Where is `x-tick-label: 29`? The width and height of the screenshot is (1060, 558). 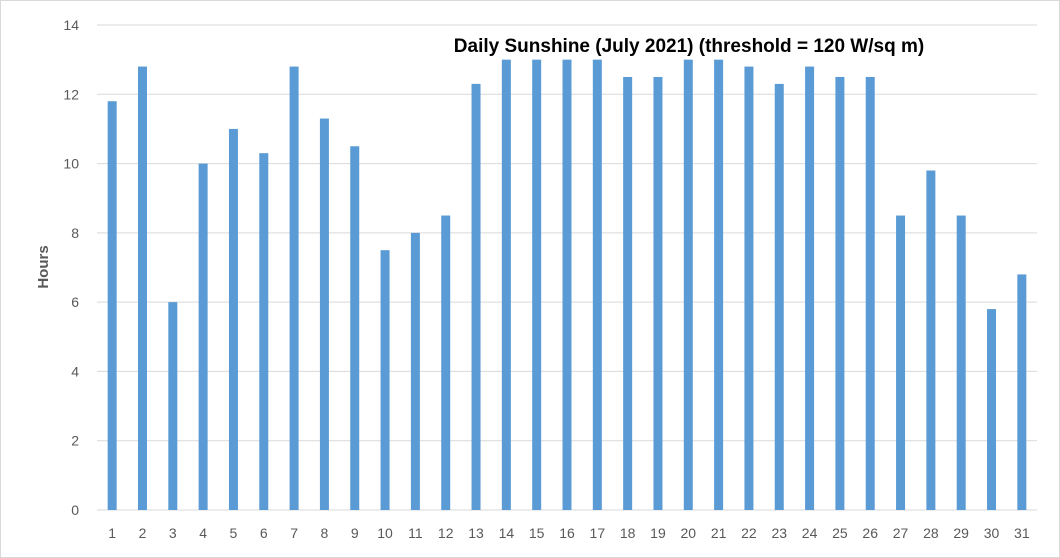 x-tick-label: 29 is located at coordinates (961, 533).